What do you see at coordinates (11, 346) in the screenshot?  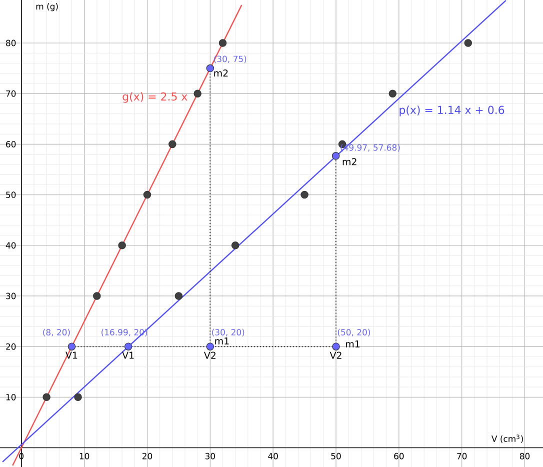 I see `y-tick-label: 20` at bounding box center [11, 346].